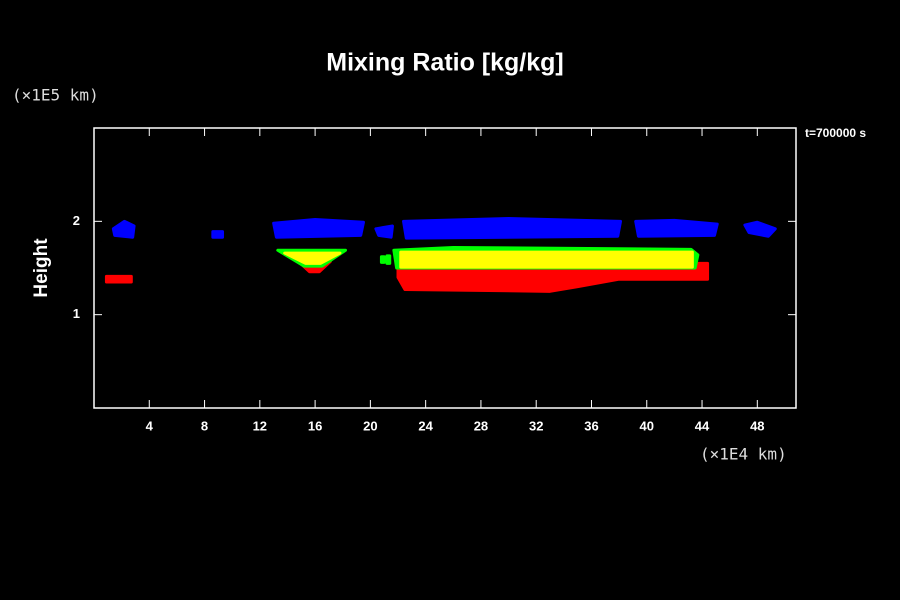 The height and width of the screenshot is (600, 900). Describe the element at coordinates (76, 313) in the screenshot. I see `y-tick-label: 1` at that location.